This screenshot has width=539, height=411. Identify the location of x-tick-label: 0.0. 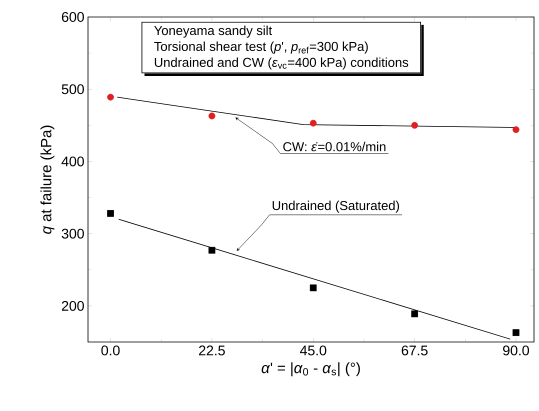
(110, 351).